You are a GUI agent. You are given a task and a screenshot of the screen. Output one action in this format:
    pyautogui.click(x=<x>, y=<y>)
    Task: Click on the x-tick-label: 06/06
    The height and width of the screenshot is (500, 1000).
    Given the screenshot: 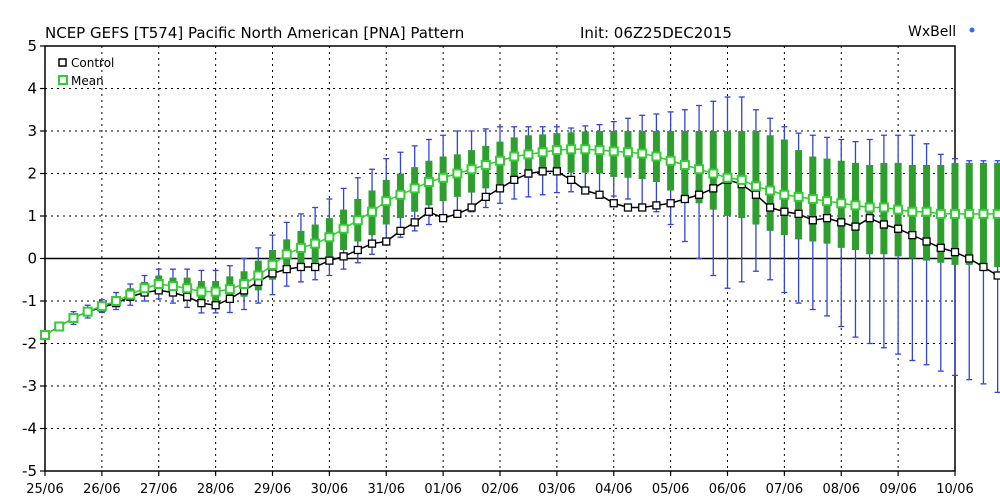 What is the action you would take?
    pyautogui.click(x=727, y=489)
    